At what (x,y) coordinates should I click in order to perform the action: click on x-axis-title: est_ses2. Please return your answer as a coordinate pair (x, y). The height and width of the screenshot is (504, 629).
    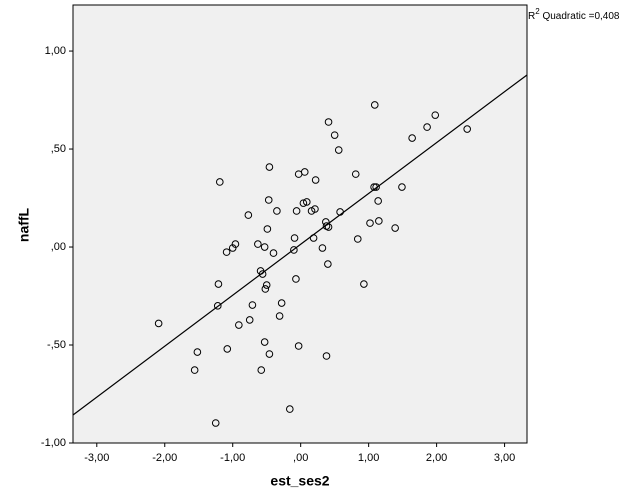
    Looking at the image, I should click on (299, 481).